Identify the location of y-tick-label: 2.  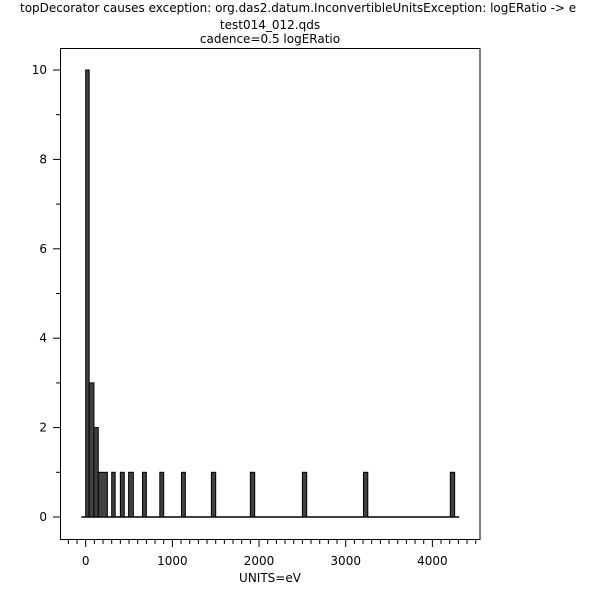
(43, 428).